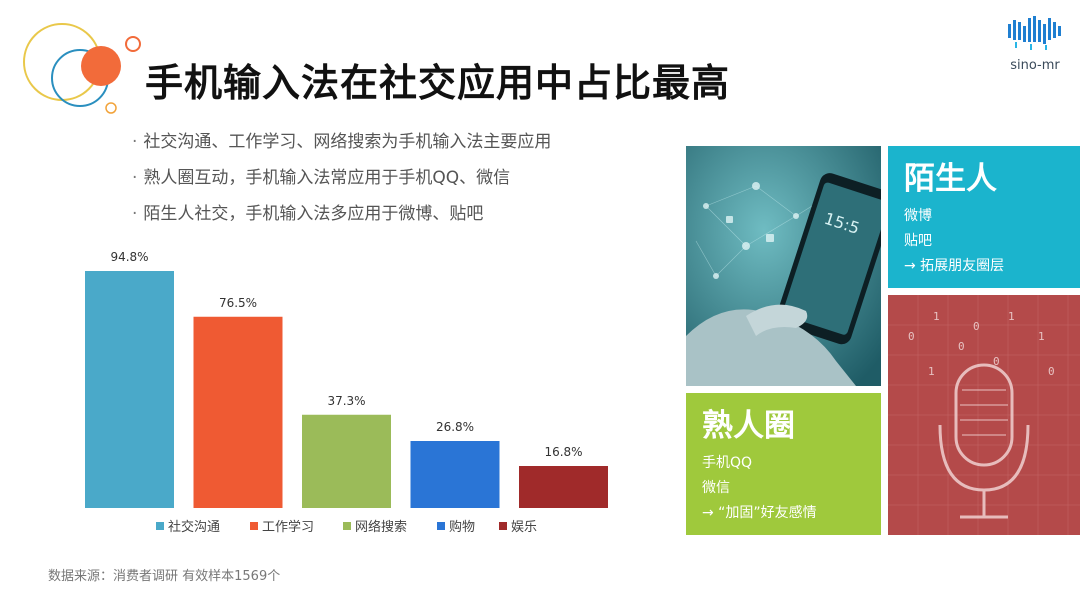 The width and height of the screenshot is (1080, 602). Describe the element at coordinates (341, 142) in the screenshot. I see `bullet-item: 社交沟通、工作学习、网络搜索为手机输入法主要应用` at that location.